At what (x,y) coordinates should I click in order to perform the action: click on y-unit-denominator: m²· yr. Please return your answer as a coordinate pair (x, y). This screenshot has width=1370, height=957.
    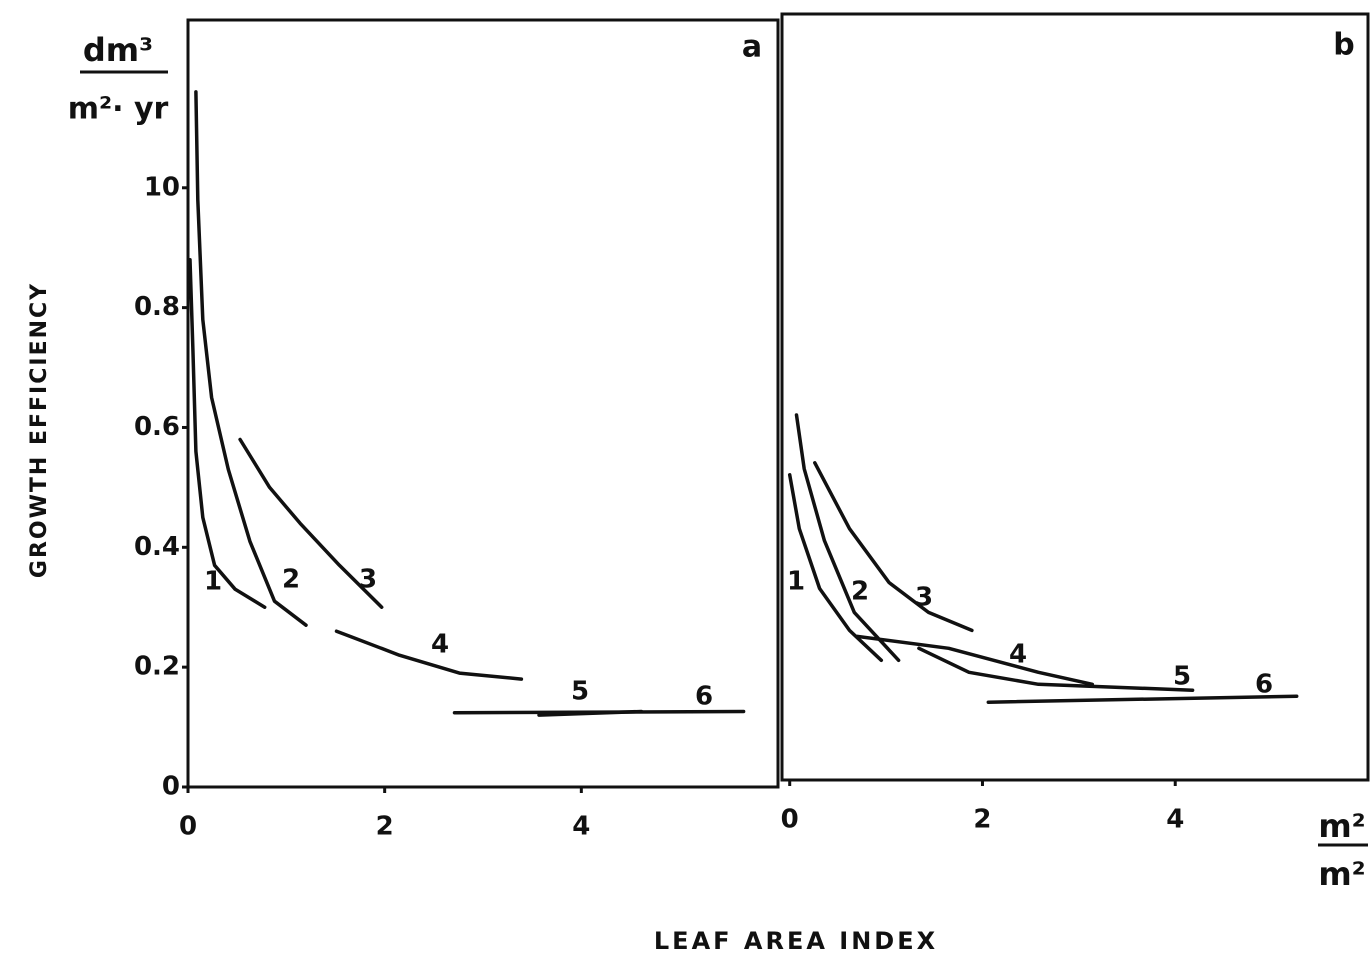
    Looking at the image, I should click on (118, 109).